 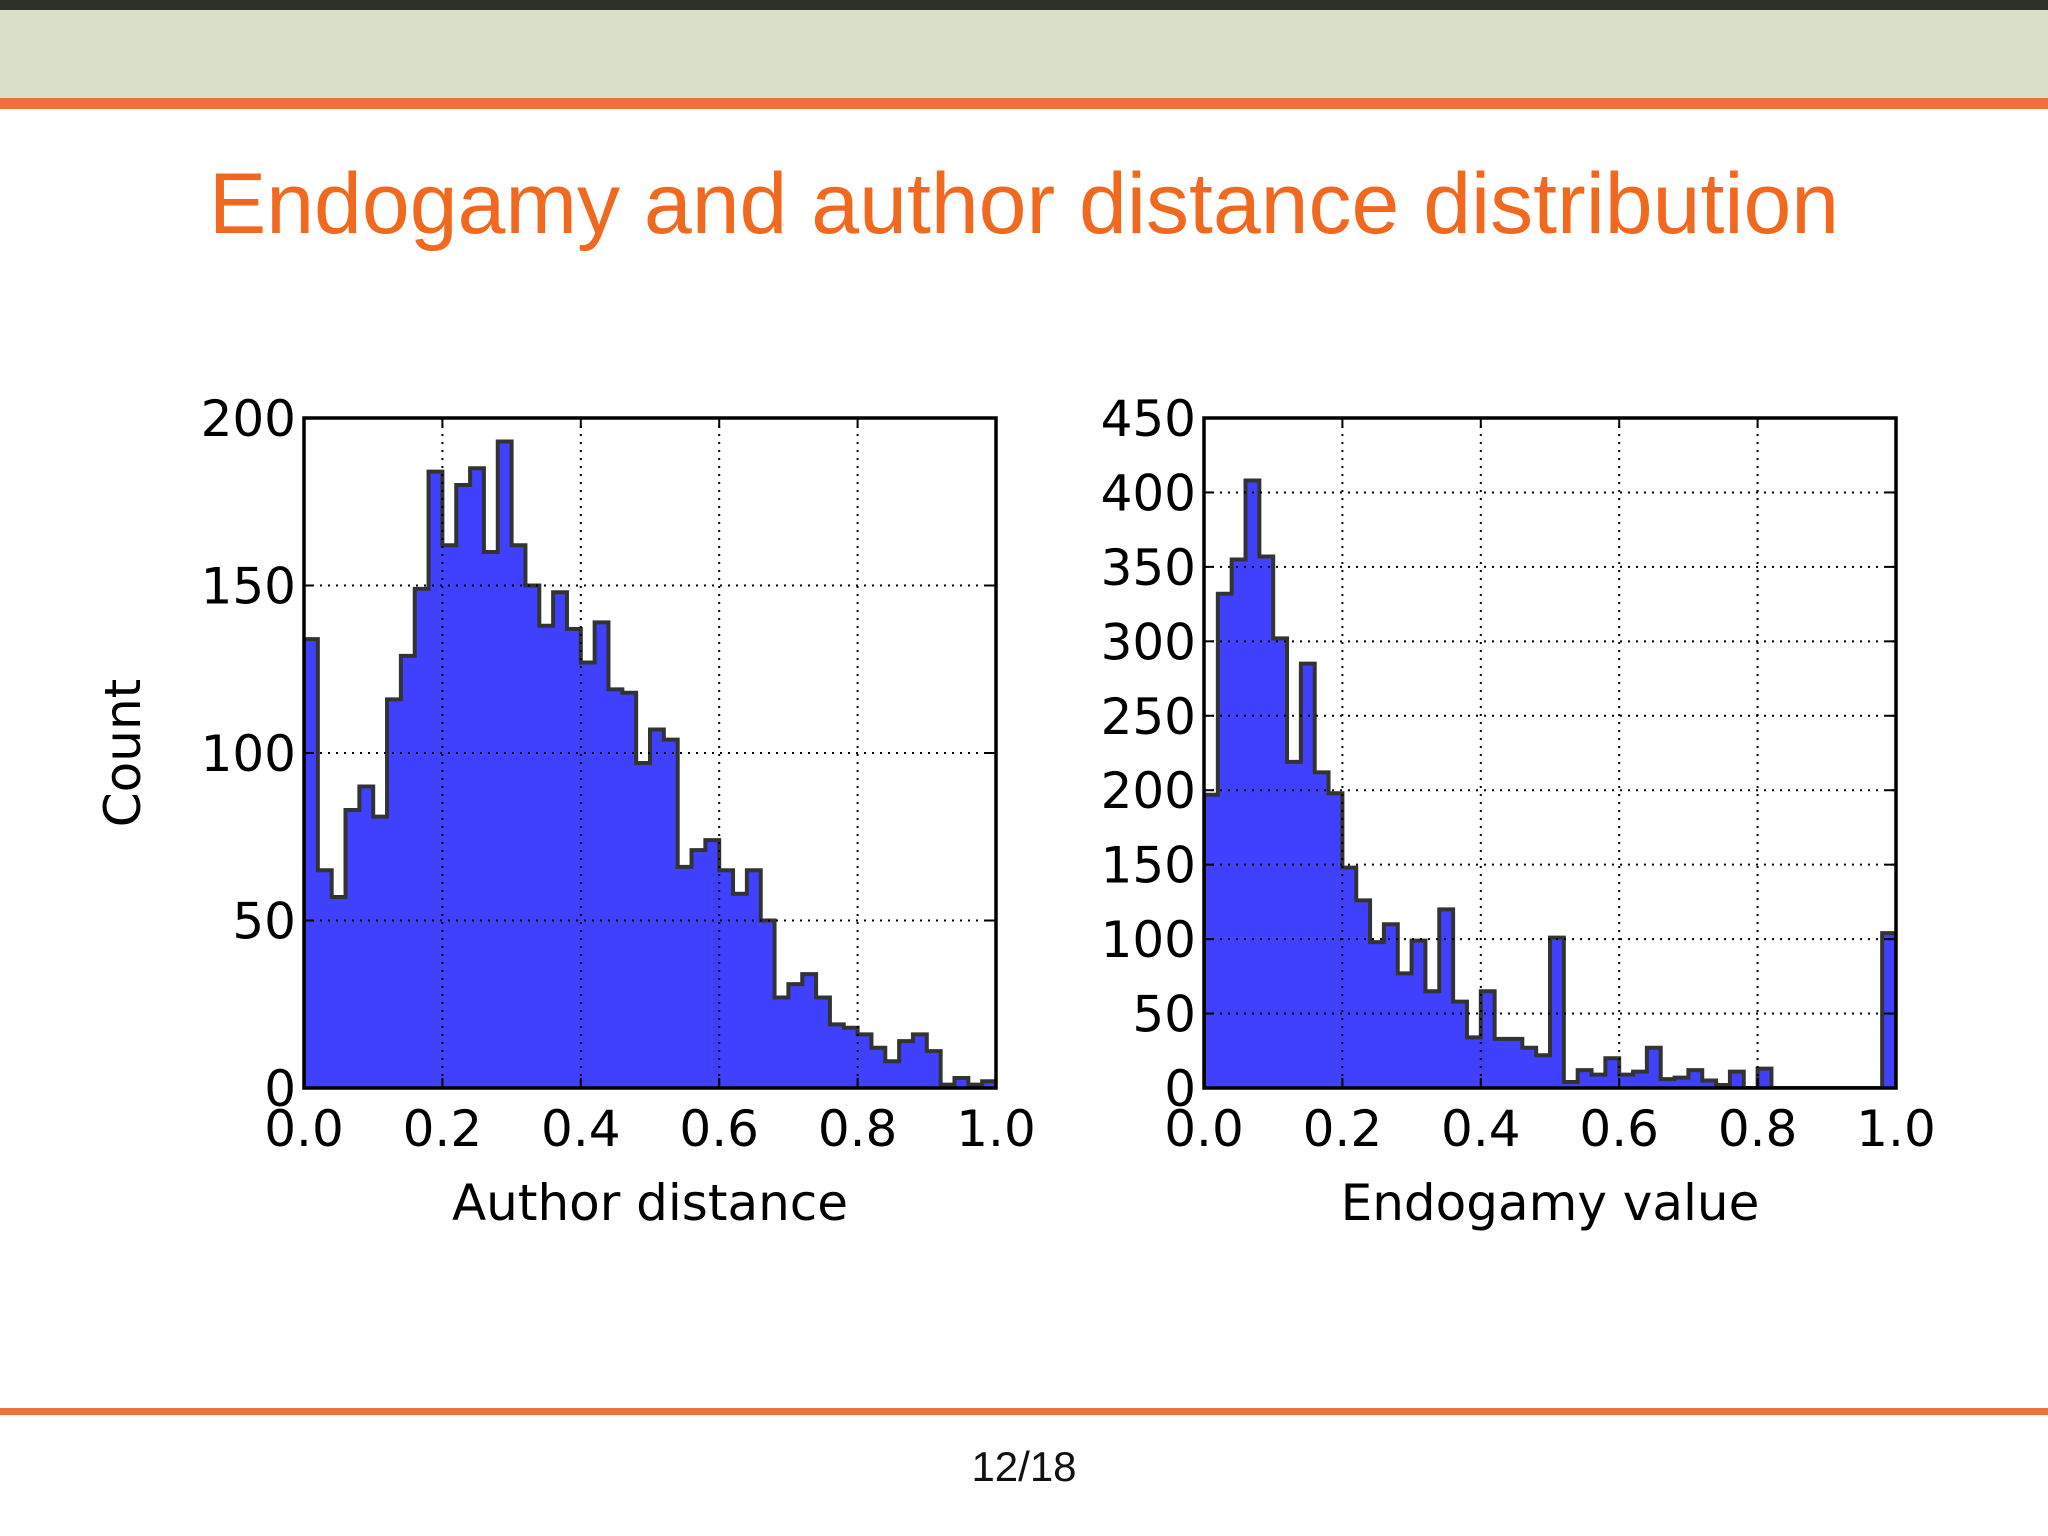 I want to click on y-tick-label: 250, so click(x=1148, y=717).